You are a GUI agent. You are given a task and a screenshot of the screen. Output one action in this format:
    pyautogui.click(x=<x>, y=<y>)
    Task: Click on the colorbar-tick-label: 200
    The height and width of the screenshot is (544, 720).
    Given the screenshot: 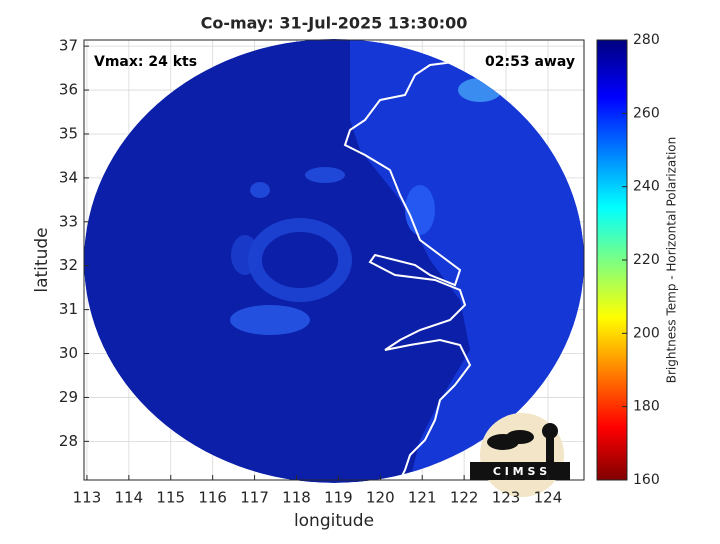 What is the action you would take?
    pyautogui.click(x=646, y=333)
    